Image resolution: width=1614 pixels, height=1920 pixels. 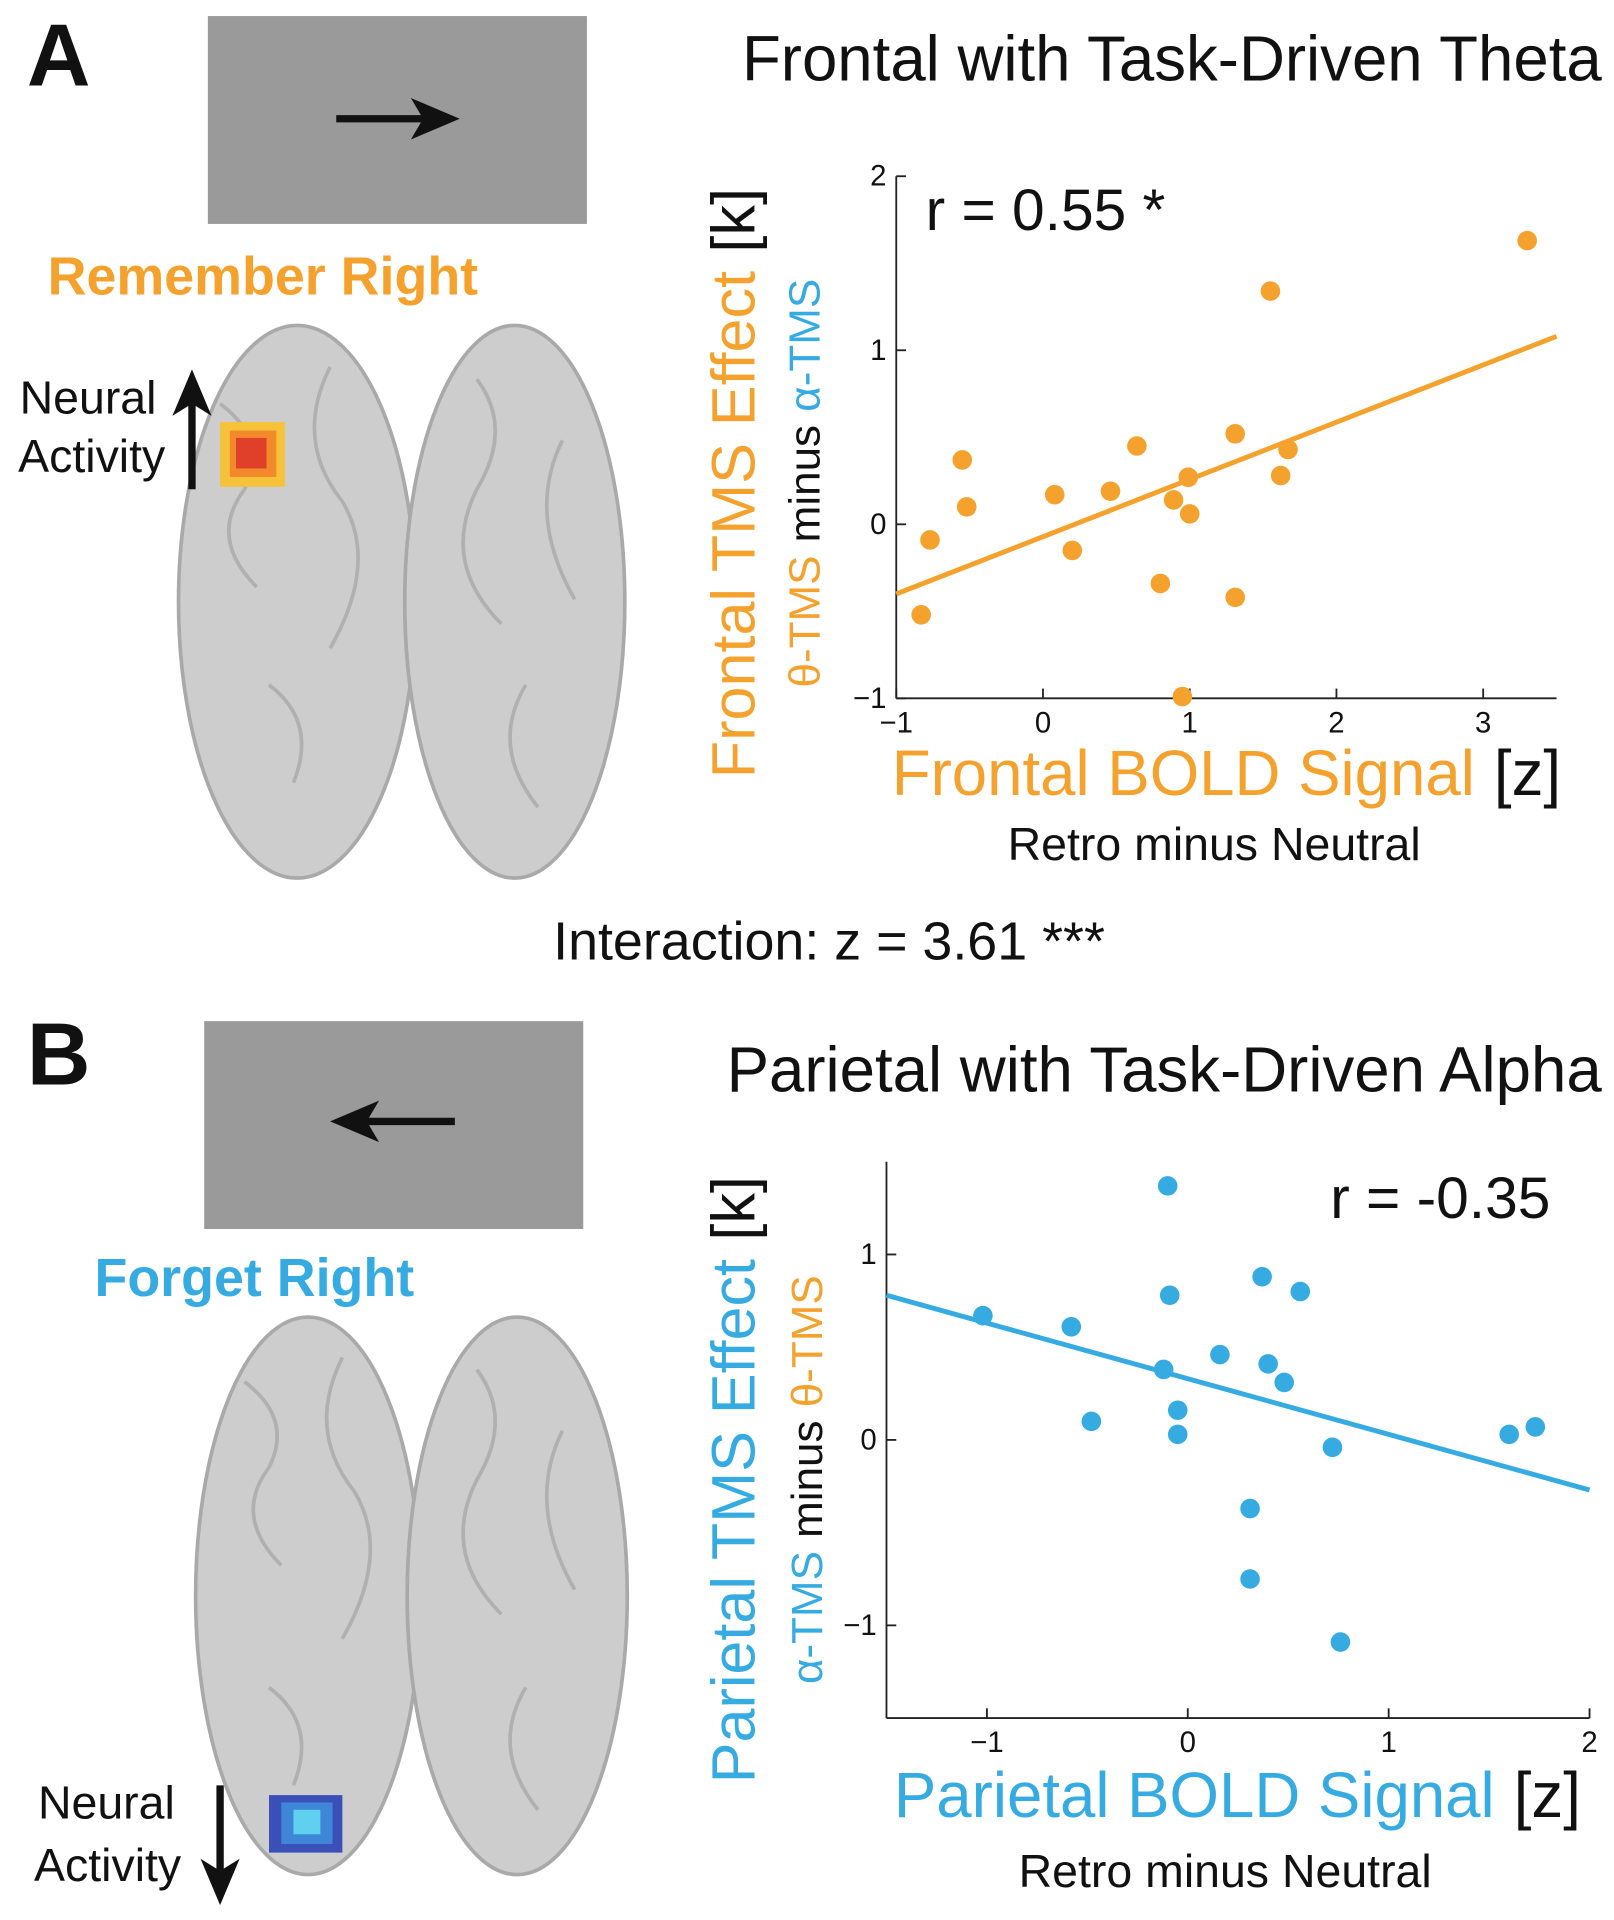 What do you see at coordinates (878, 176) in the screenshot?
I see `y-tick-label: 2` at bounding box center [878, 176].